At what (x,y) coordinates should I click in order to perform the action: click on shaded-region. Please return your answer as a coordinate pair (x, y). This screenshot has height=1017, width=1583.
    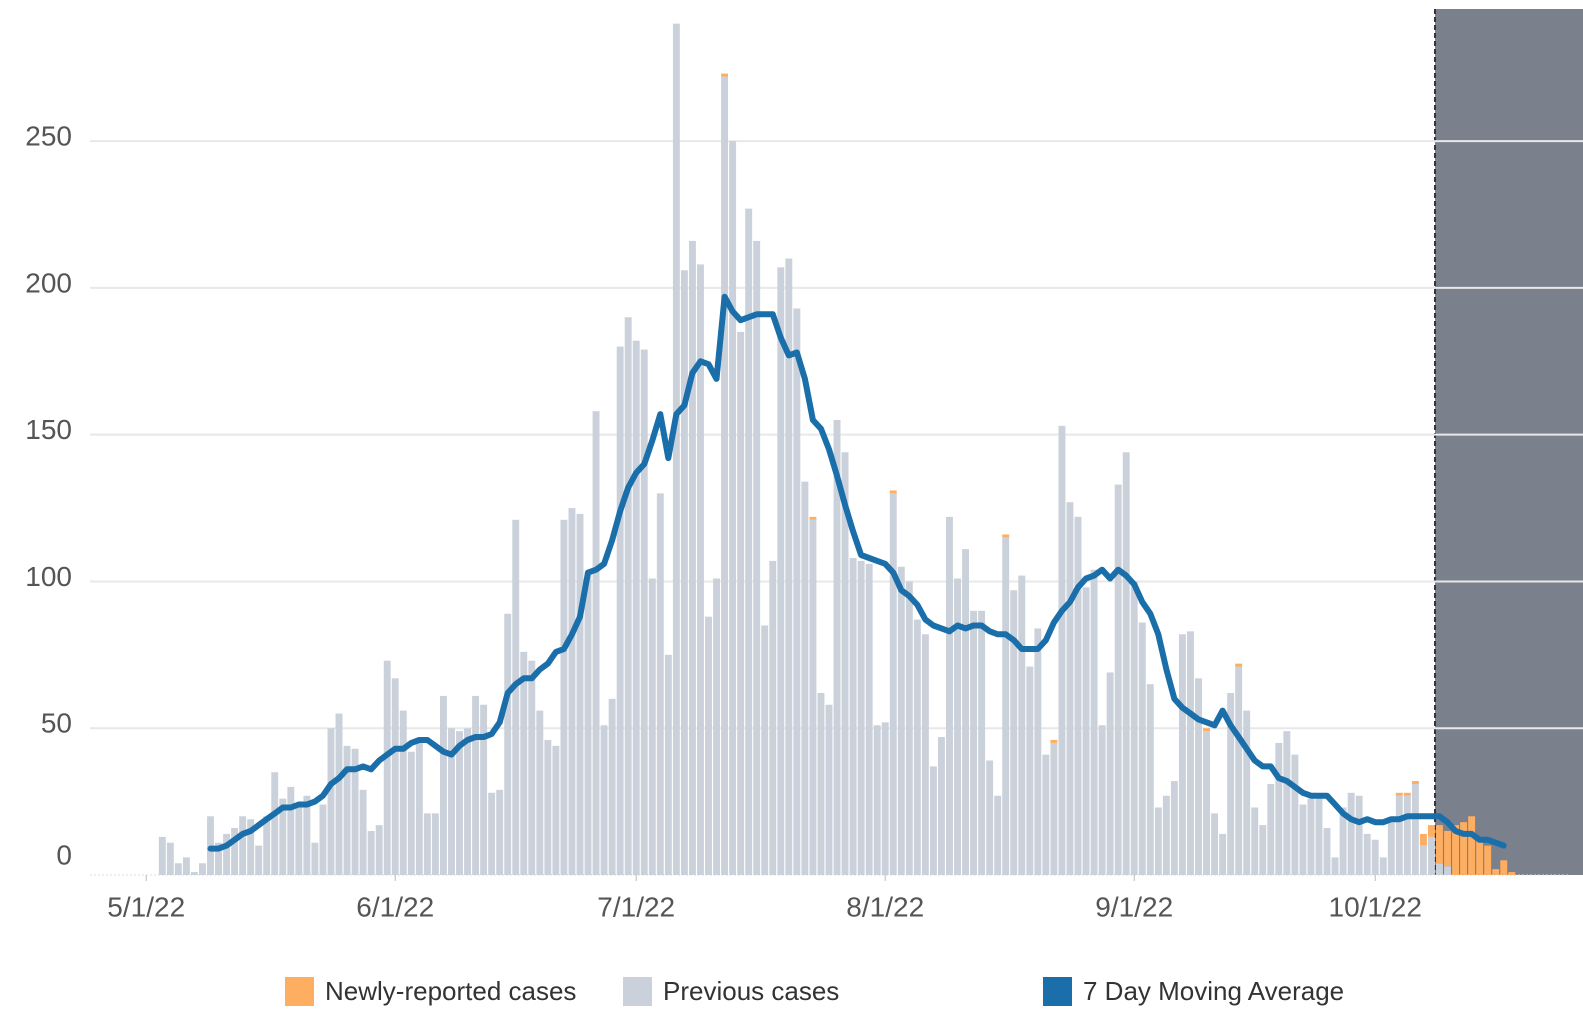
    Looking at the image, I should click on (1509, 442).